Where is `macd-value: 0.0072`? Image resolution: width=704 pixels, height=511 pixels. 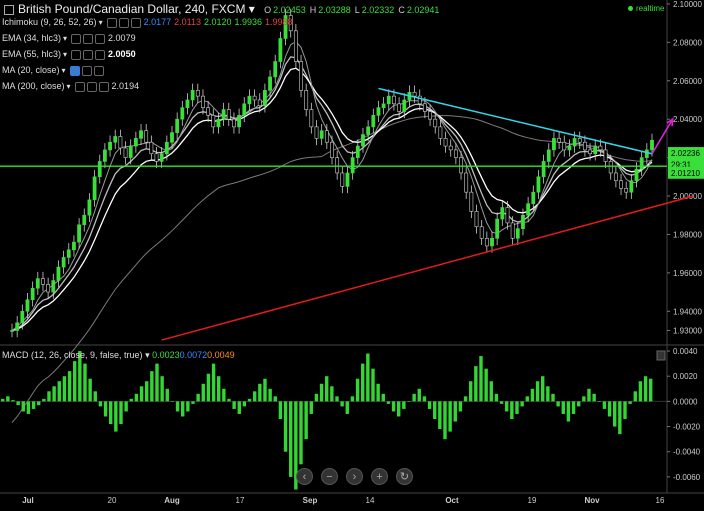
macd-value: 0.0072 is located at coordinates (193, 355).